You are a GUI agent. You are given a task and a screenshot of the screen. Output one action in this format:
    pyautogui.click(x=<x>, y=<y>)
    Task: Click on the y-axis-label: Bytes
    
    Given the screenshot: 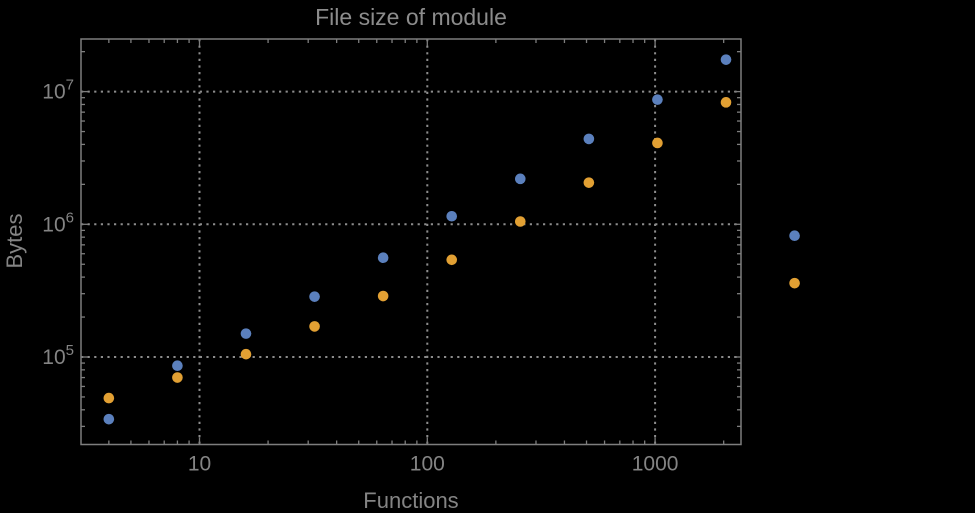 What is the action you would take?
    pyautogui.click(x=14, y=240)
    